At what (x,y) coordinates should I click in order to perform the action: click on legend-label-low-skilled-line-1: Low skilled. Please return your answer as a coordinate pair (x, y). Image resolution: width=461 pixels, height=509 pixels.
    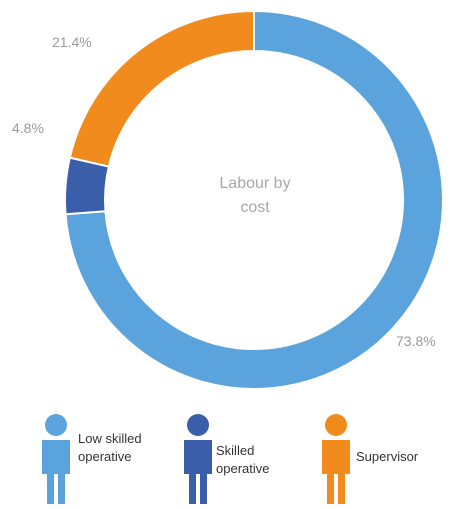
    Looking at the image, I should click on (110, 438).